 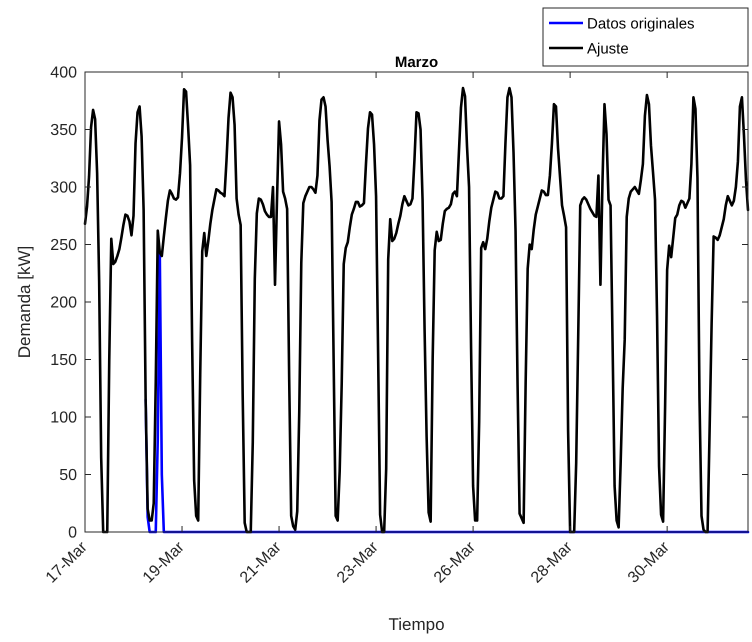 I want to click on y-tick-label: 100, so click(x=64, y=418).